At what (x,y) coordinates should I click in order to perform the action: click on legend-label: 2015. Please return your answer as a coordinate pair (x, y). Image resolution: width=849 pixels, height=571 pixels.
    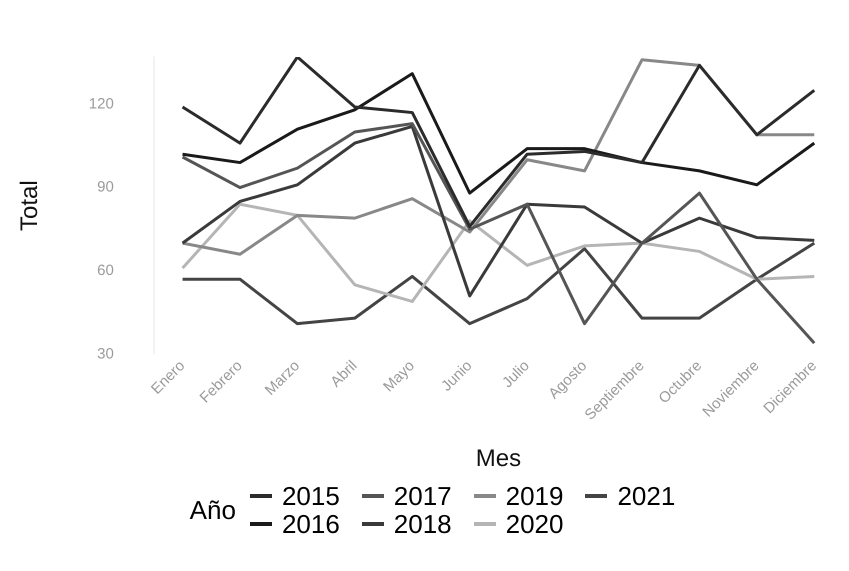
    Looking at the image, I should click on (311, 496).